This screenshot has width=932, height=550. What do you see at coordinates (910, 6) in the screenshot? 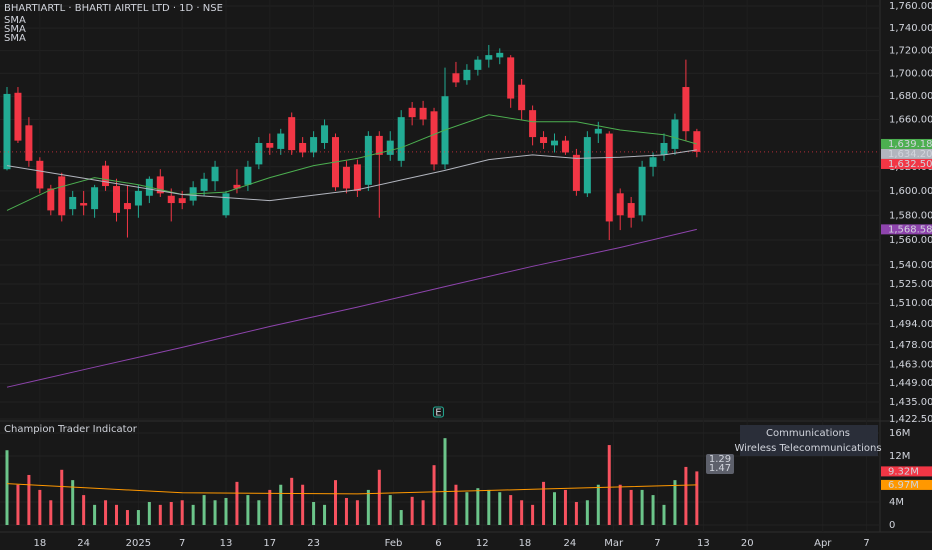
I see `y-tick-label: 1,760.00` at bounding box center [910, 6].